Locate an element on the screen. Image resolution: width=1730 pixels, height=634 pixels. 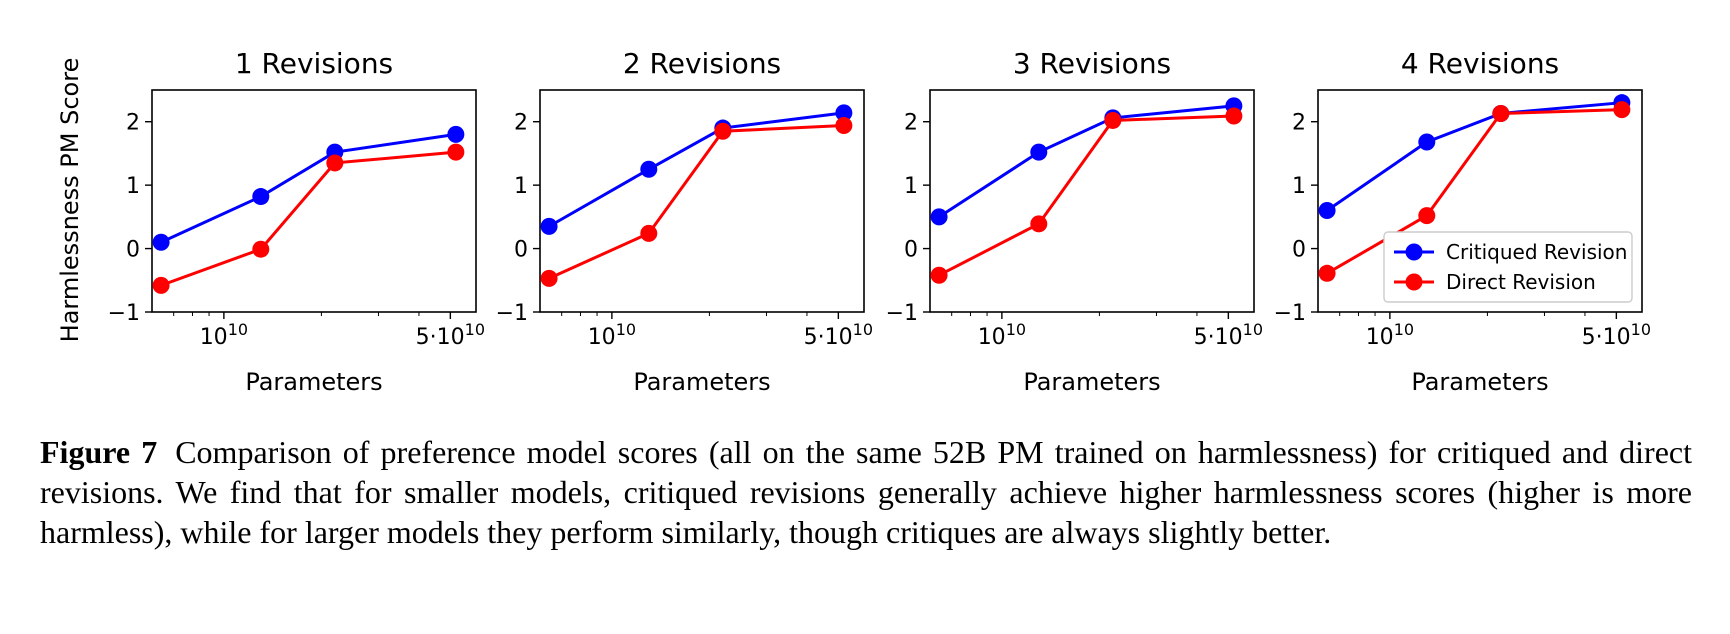
panel-title: 1 Revisions is located at coordinates (314, 63).